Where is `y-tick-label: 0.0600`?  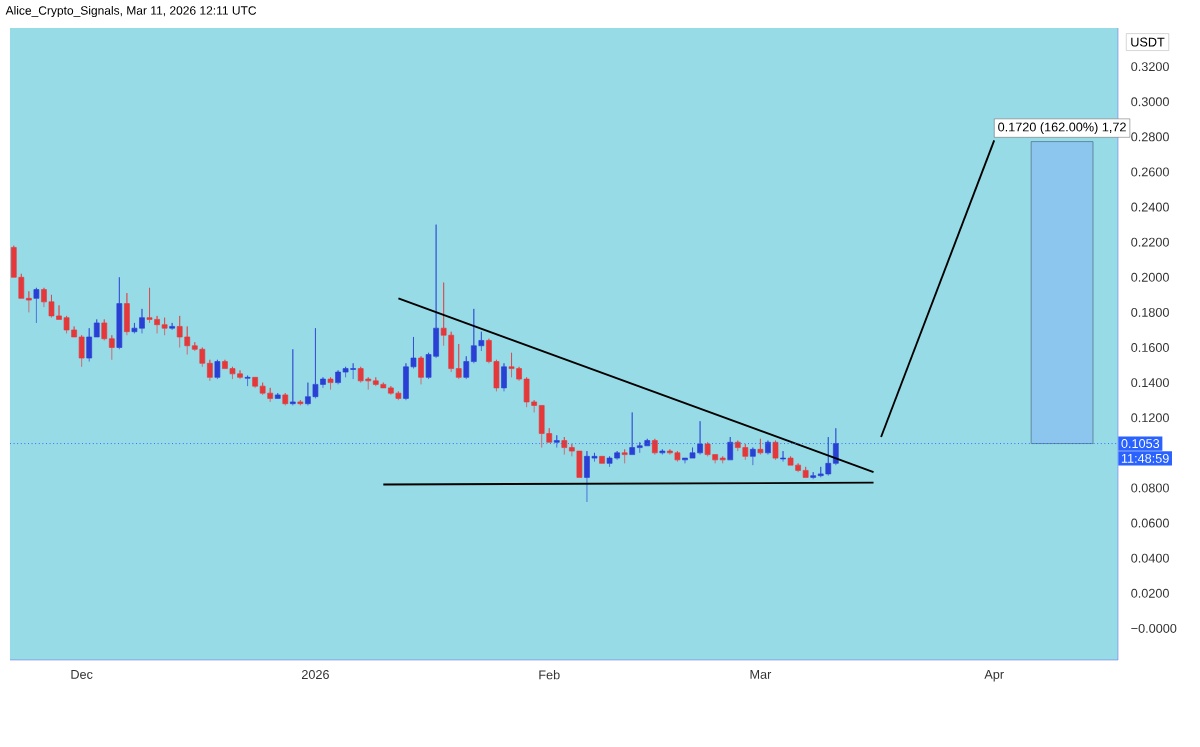
y-tick-label: 0.0600 is located at coordinates (1150, 523).